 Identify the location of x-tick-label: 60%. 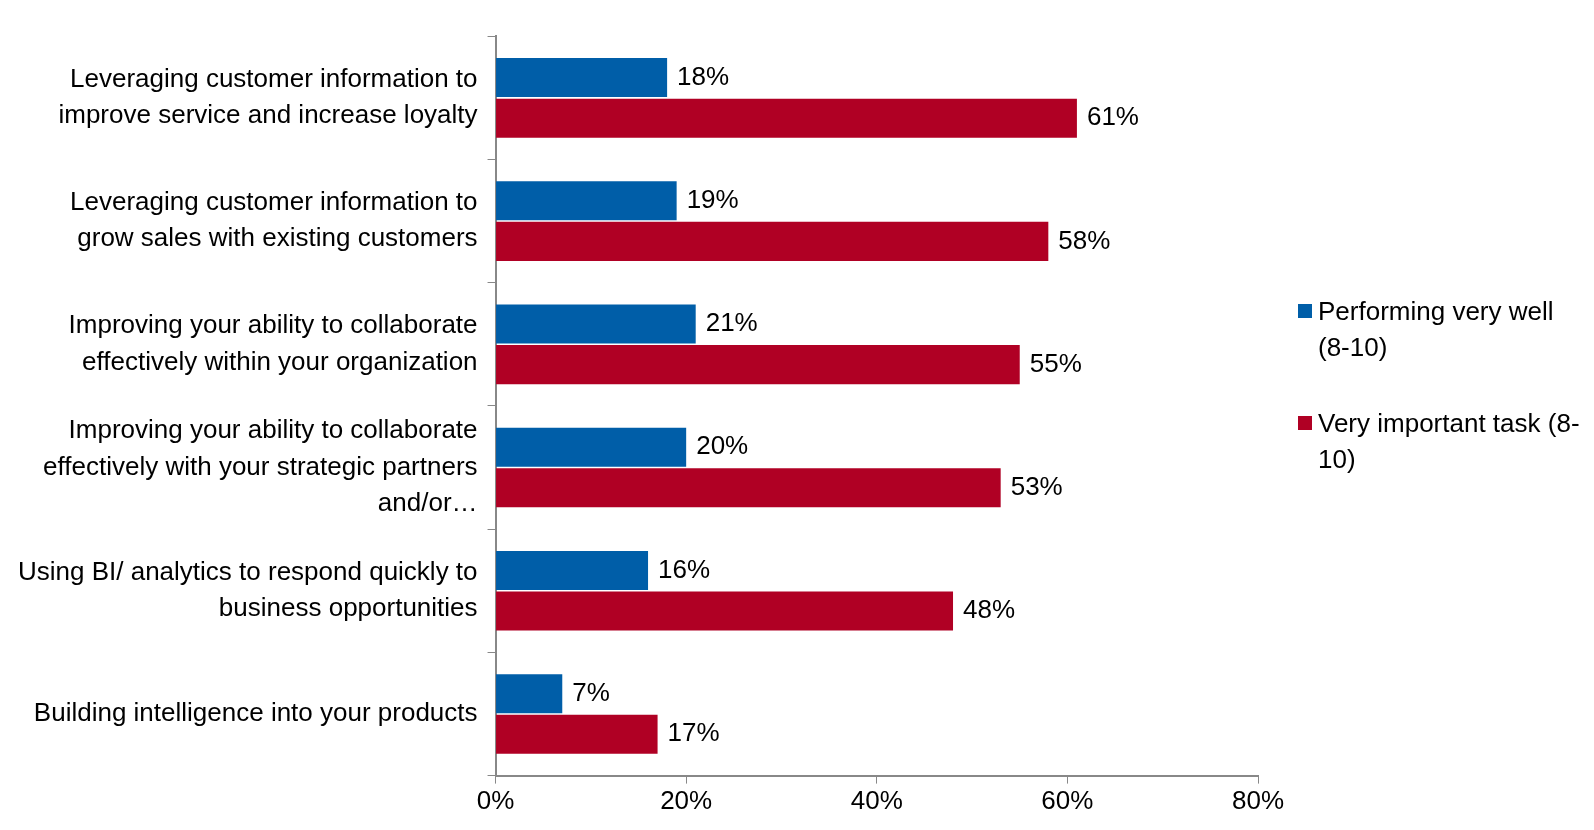
(1067, 800).